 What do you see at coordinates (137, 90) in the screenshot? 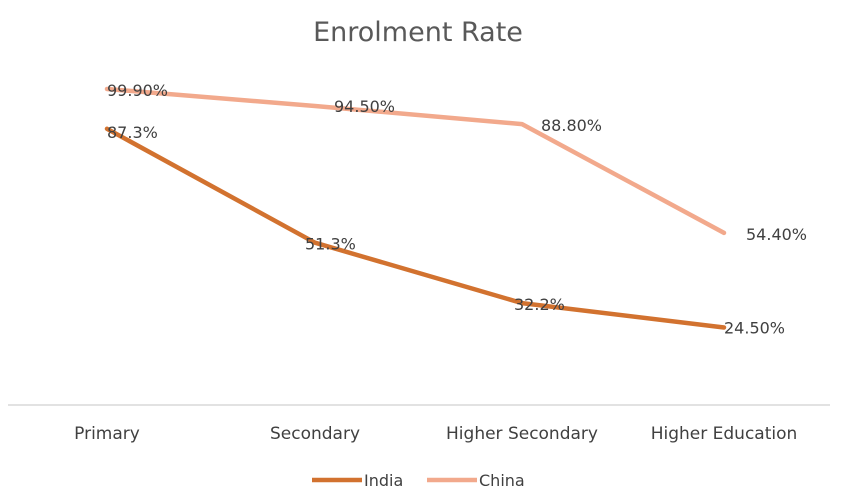
I see `data-label-china: 99.90%` at bounding box center [137, 90].